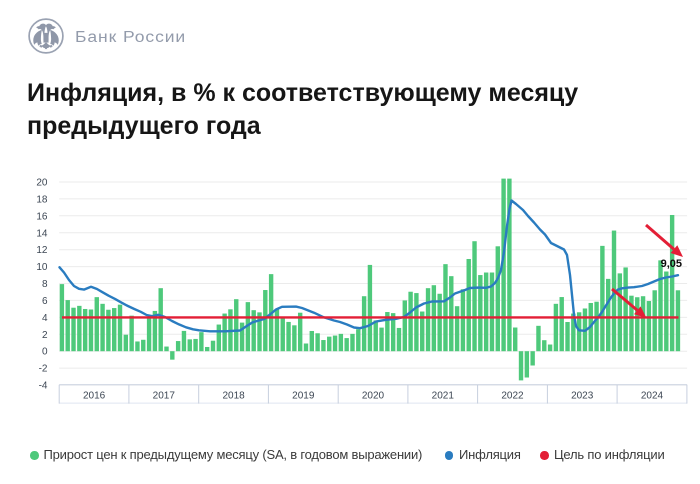 This screenshot has width=700, height=484. What do you see at coordinates (233, 395) in the screenshot?
I see `svg-text: 2018` at bounding box center [233, 395].